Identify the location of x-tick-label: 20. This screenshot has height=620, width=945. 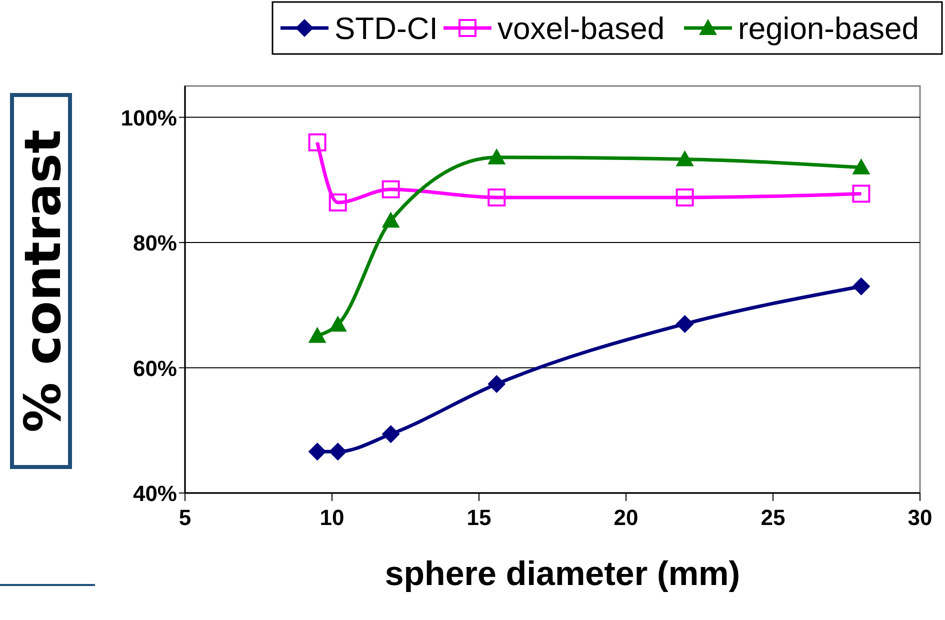
(626, 517).